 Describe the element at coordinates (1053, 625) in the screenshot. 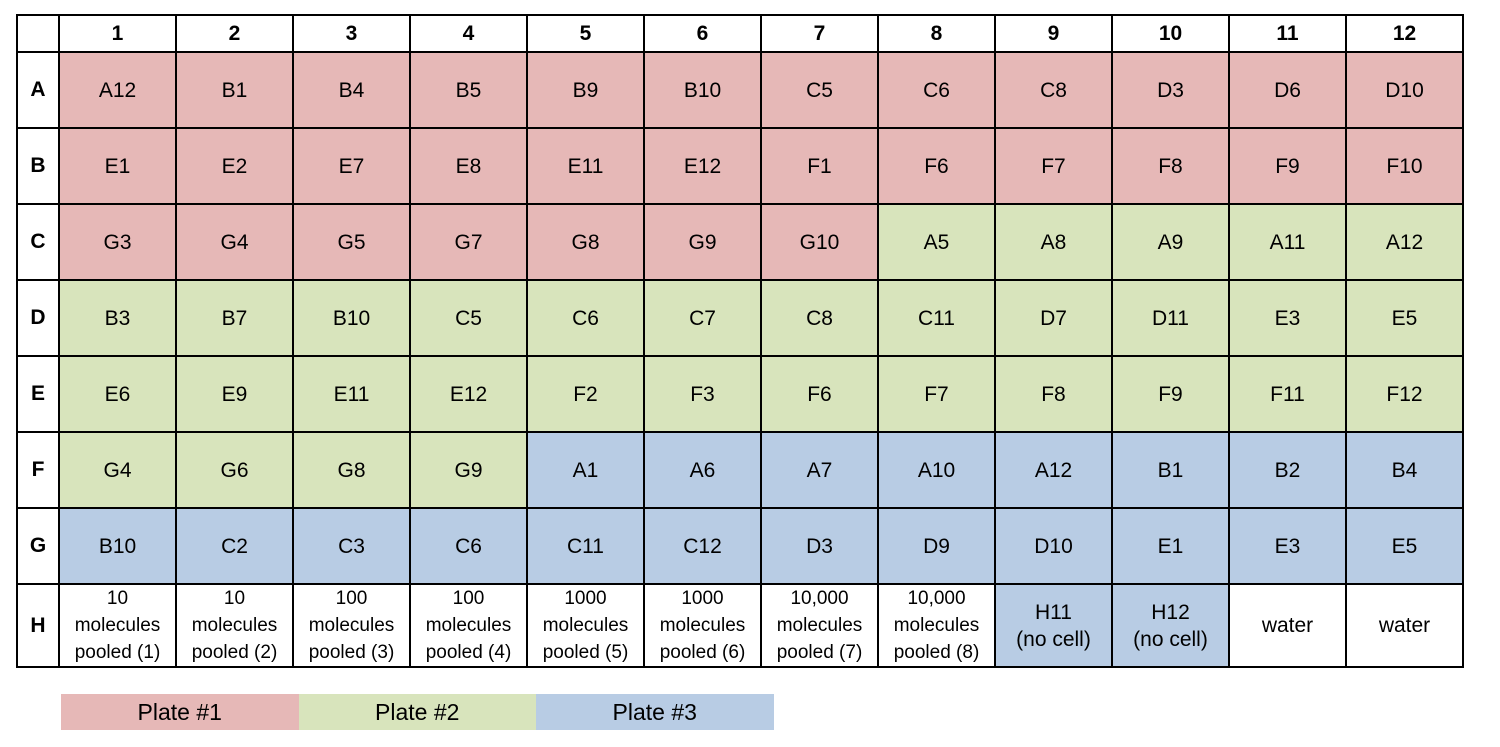

I see `well-cell: H11 (no cell)` at that location.